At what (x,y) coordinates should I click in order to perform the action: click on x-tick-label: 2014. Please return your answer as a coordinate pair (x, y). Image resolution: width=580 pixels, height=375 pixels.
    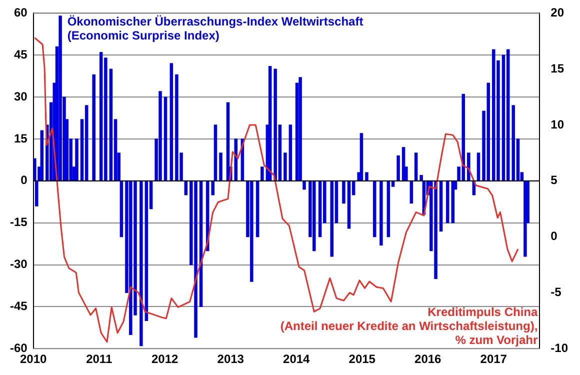
    Looking at the image, I should click on (296, 359).